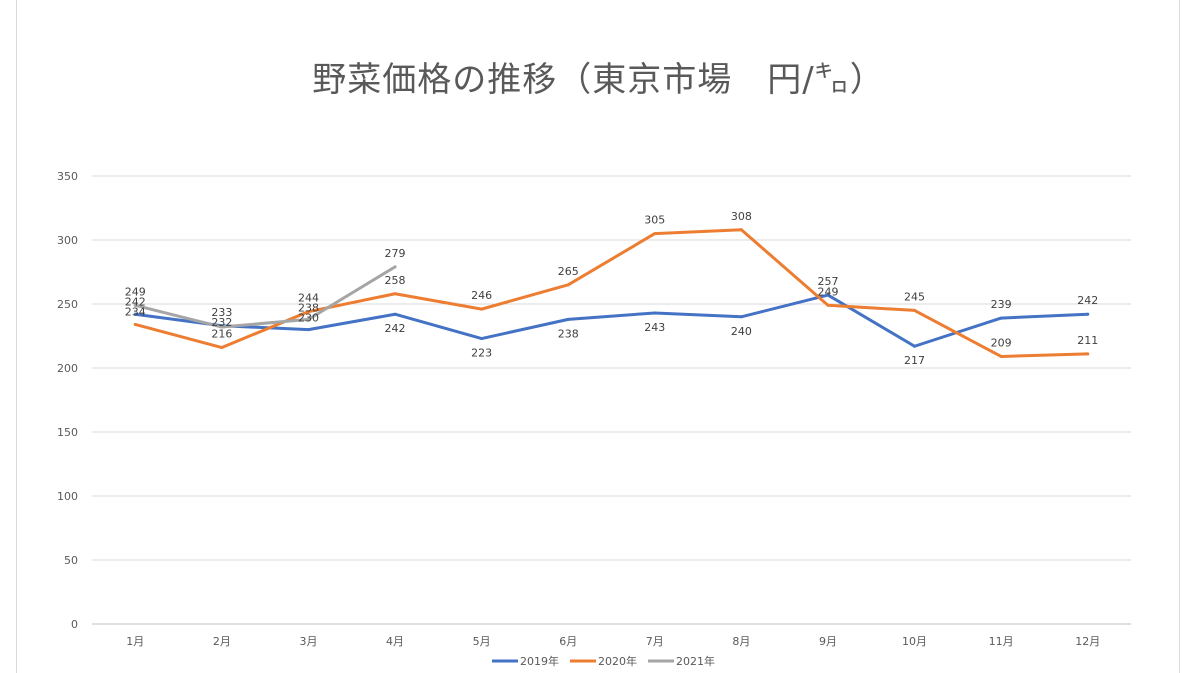  I want to click on y-tick-label: 150, so click(67, 432).